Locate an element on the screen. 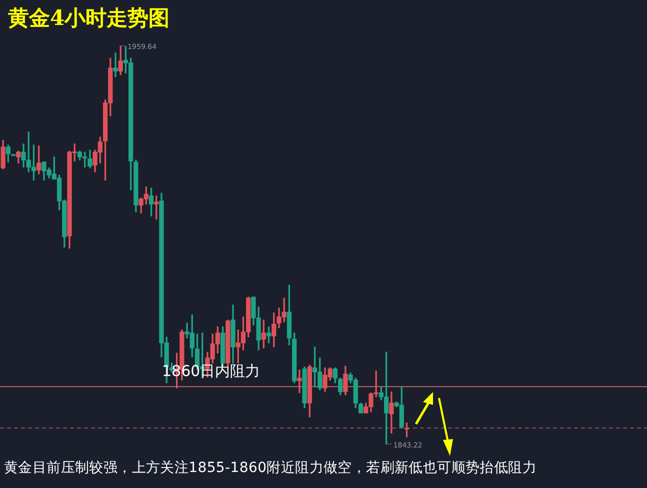 This screenshot has height=488, width=647. chart-title: 黄金4小时走势图 is located at coordinates (89, 18).